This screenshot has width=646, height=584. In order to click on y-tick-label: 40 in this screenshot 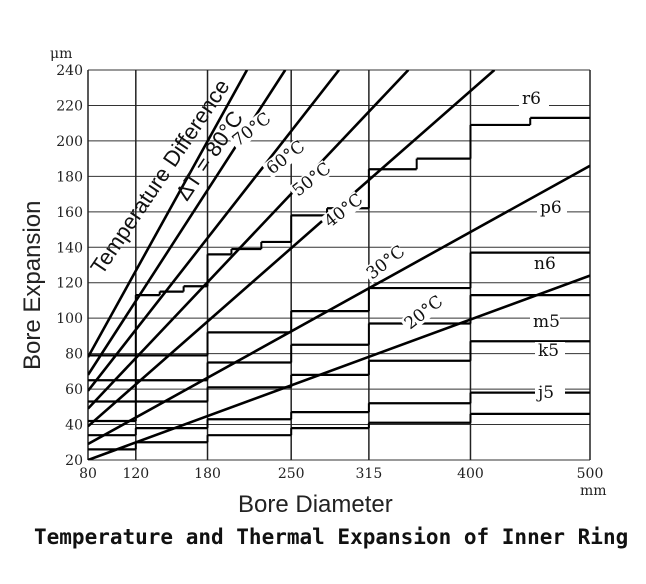, I will do `click(74, 426)`.